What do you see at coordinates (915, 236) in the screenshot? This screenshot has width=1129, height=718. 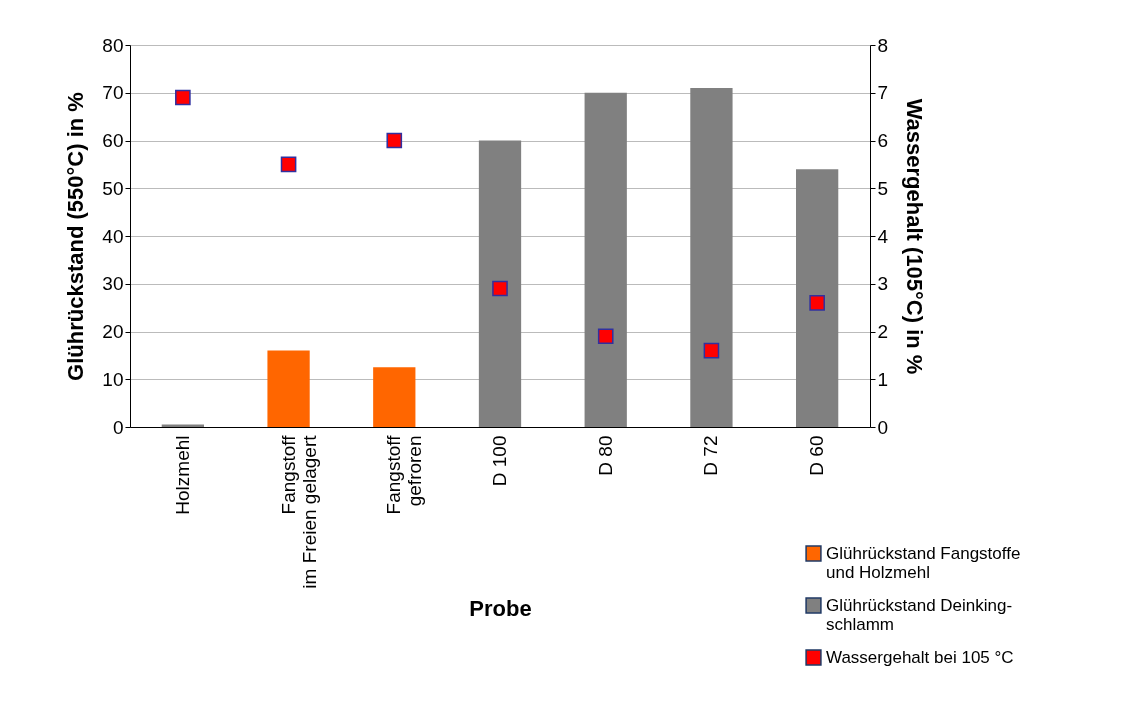 I see `y2-axis-title: Wassergehalt (105°C) in %` at bounding box center [915, 236].